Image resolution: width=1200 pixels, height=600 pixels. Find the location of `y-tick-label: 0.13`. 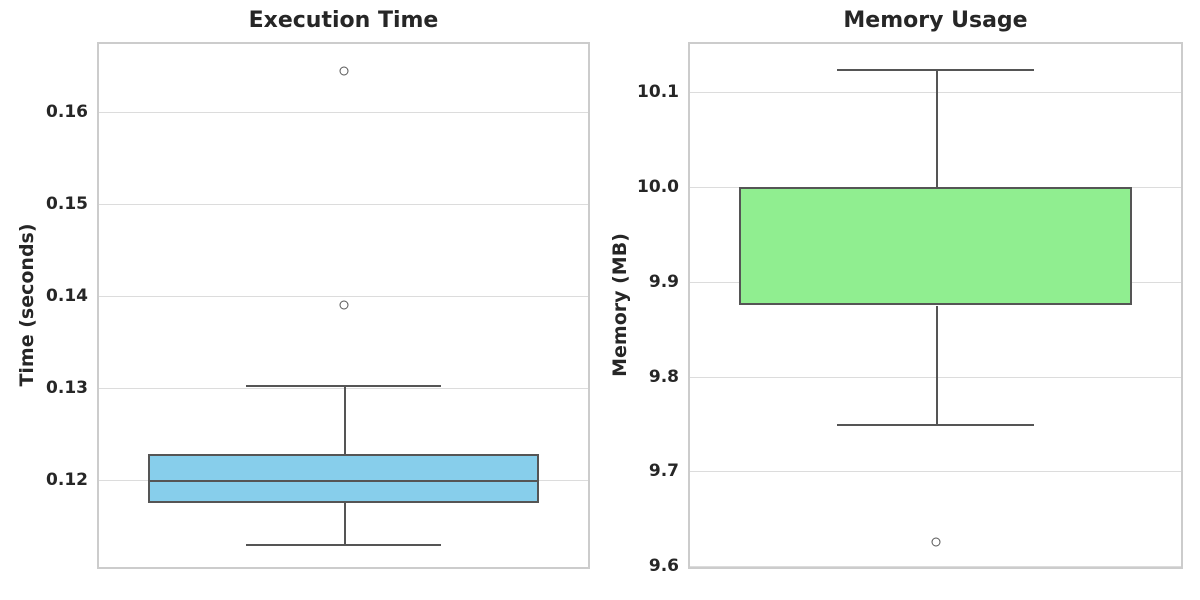

y-tick-label: 0.13 is located at coordinates (67, 387).